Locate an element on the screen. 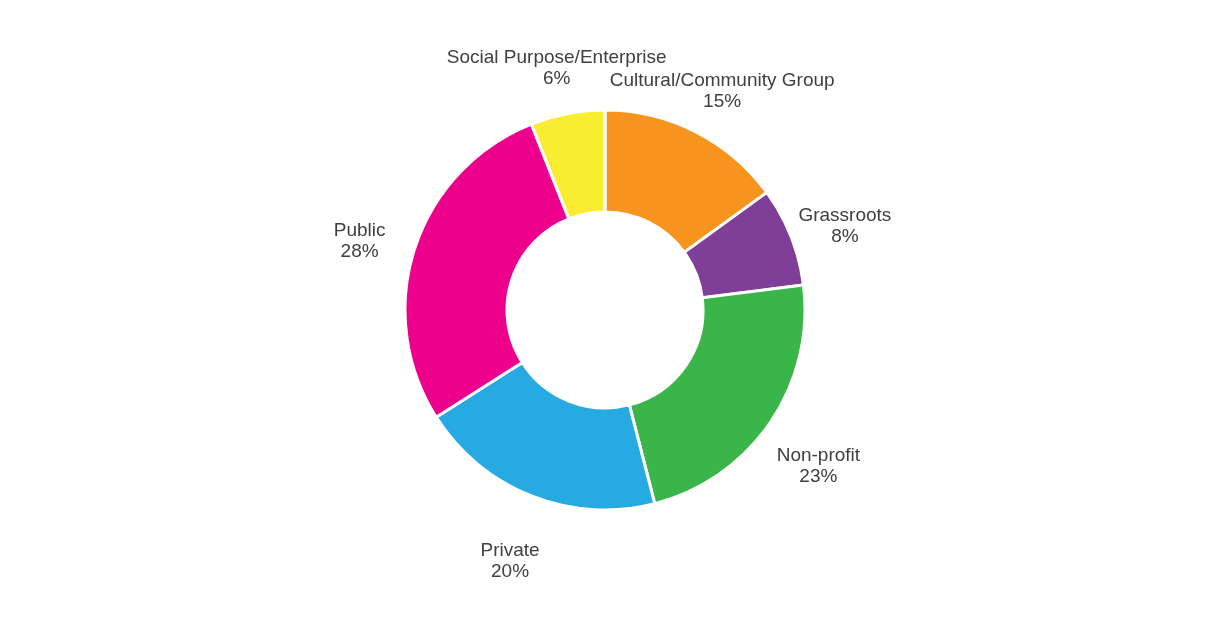 The width and height of the screenshot is (1210, 620). slice-label: Cultural/Community Group is located at coordinates (722, 80).